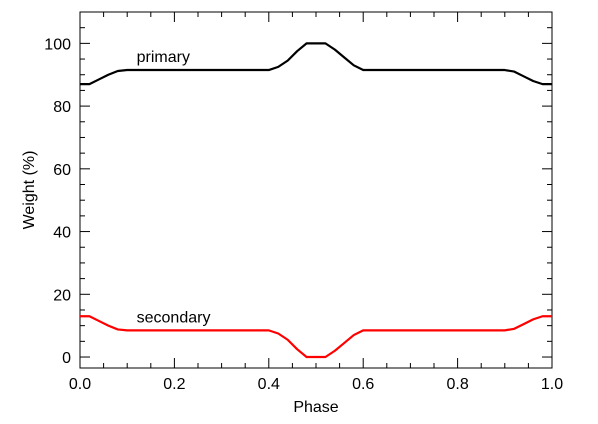 The width and height of the screenshot is (598, 424). I want to click on y-tick-label: 60, so click(62, 170).